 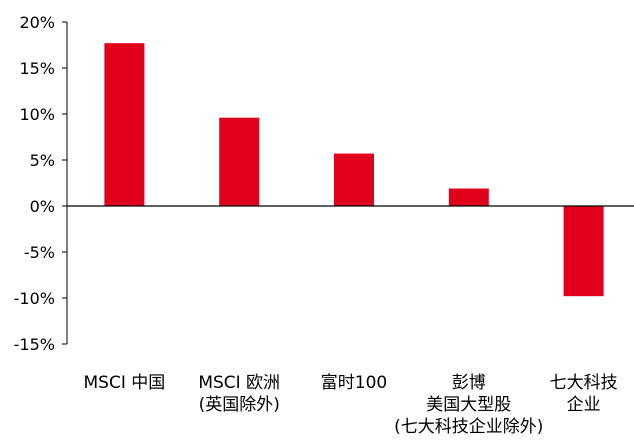 I want to click on category-label-line: 美国大型股, so click(x=468, y=405).